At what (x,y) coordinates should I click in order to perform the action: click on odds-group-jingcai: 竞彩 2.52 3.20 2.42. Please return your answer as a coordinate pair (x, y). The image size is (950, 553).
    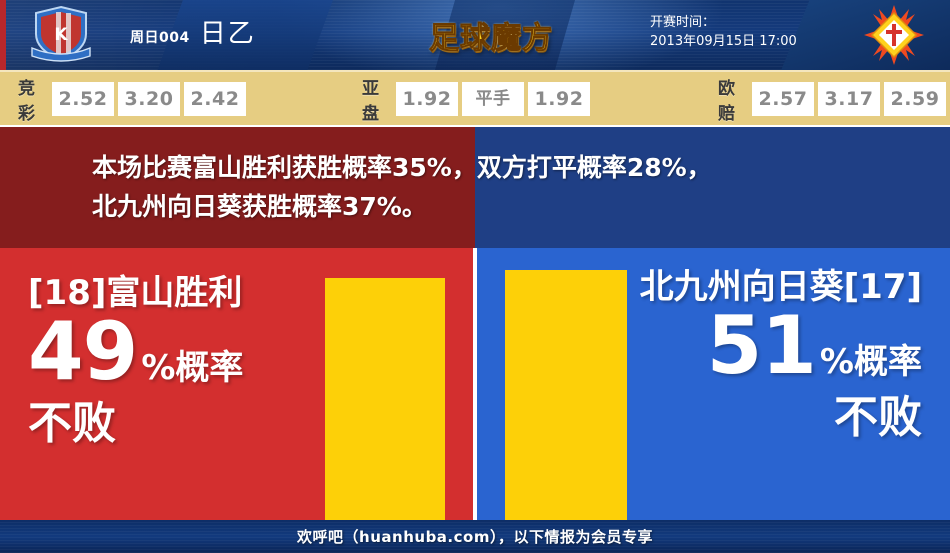
    Looking at the image, I should click on (134, 99).